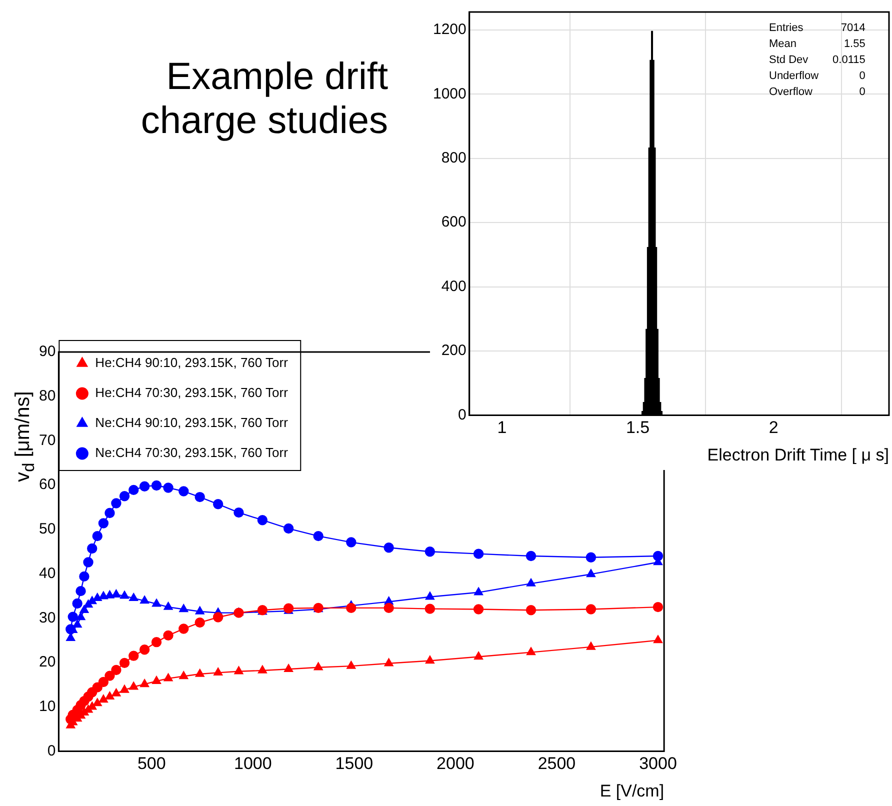 The image size is (892, 806). Describe the element at coordinates (354, 764) in the screenshot. I see `x-tick-label: 1500` at that location.